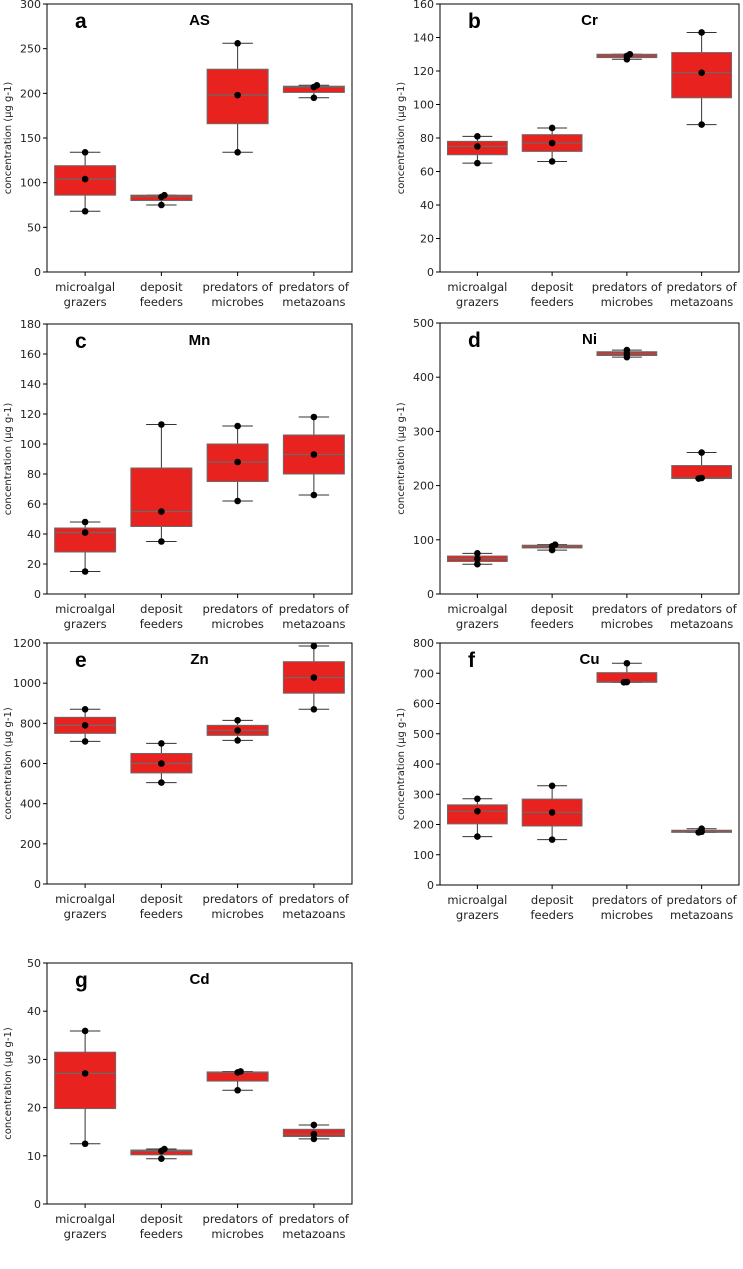 The image size is (743, 1269). I want to click on y-tick-label: 20, so click(427, 239).